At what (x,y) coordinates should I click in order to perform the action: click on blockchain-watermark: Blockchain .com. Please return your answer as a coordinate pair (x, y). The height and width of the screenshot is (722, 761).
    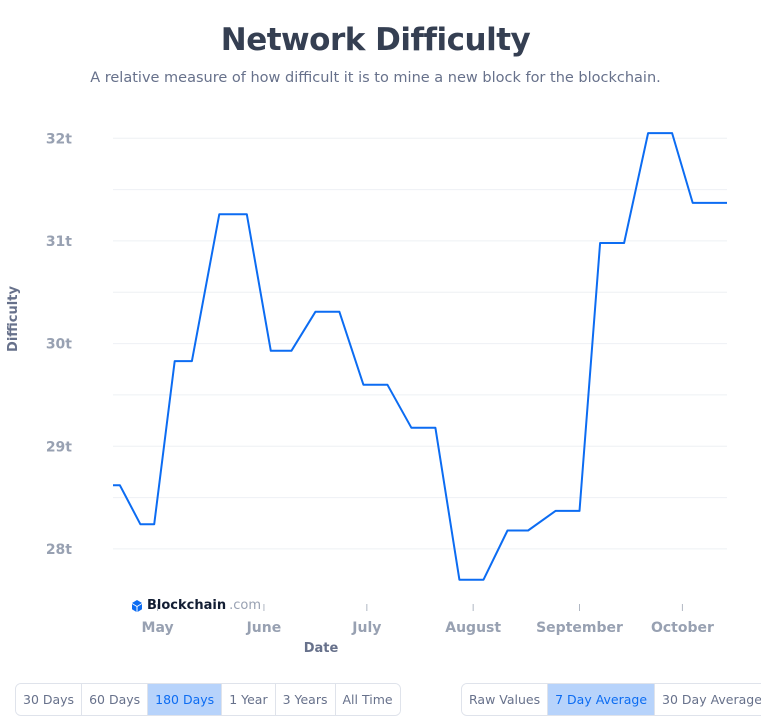
    Looking at the image, I should click on (195, 605).